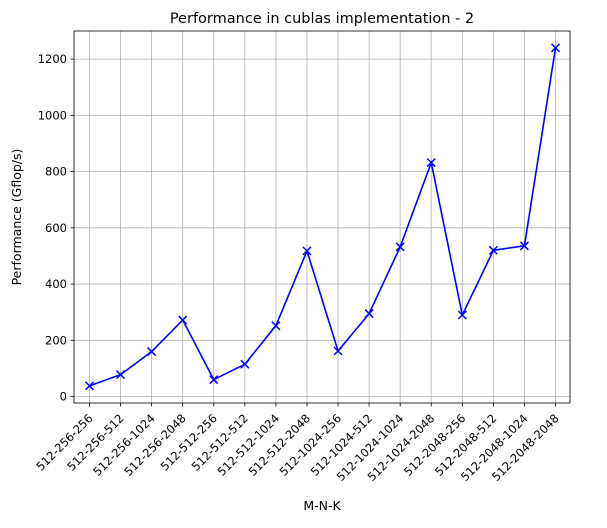 This screenshot has width=607, height=528. Describe the element at coordinates (56, 172) in the screenshot. I see `y-tick-label: 800` at that location.